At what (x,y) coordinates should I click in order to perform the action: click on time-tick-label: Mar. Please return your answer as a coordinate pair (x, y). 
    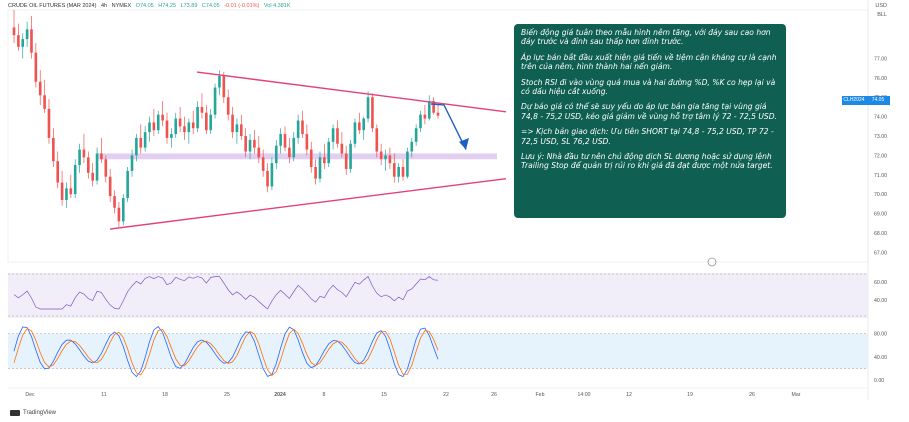
    Looking at the image, I should click on (796, 395).